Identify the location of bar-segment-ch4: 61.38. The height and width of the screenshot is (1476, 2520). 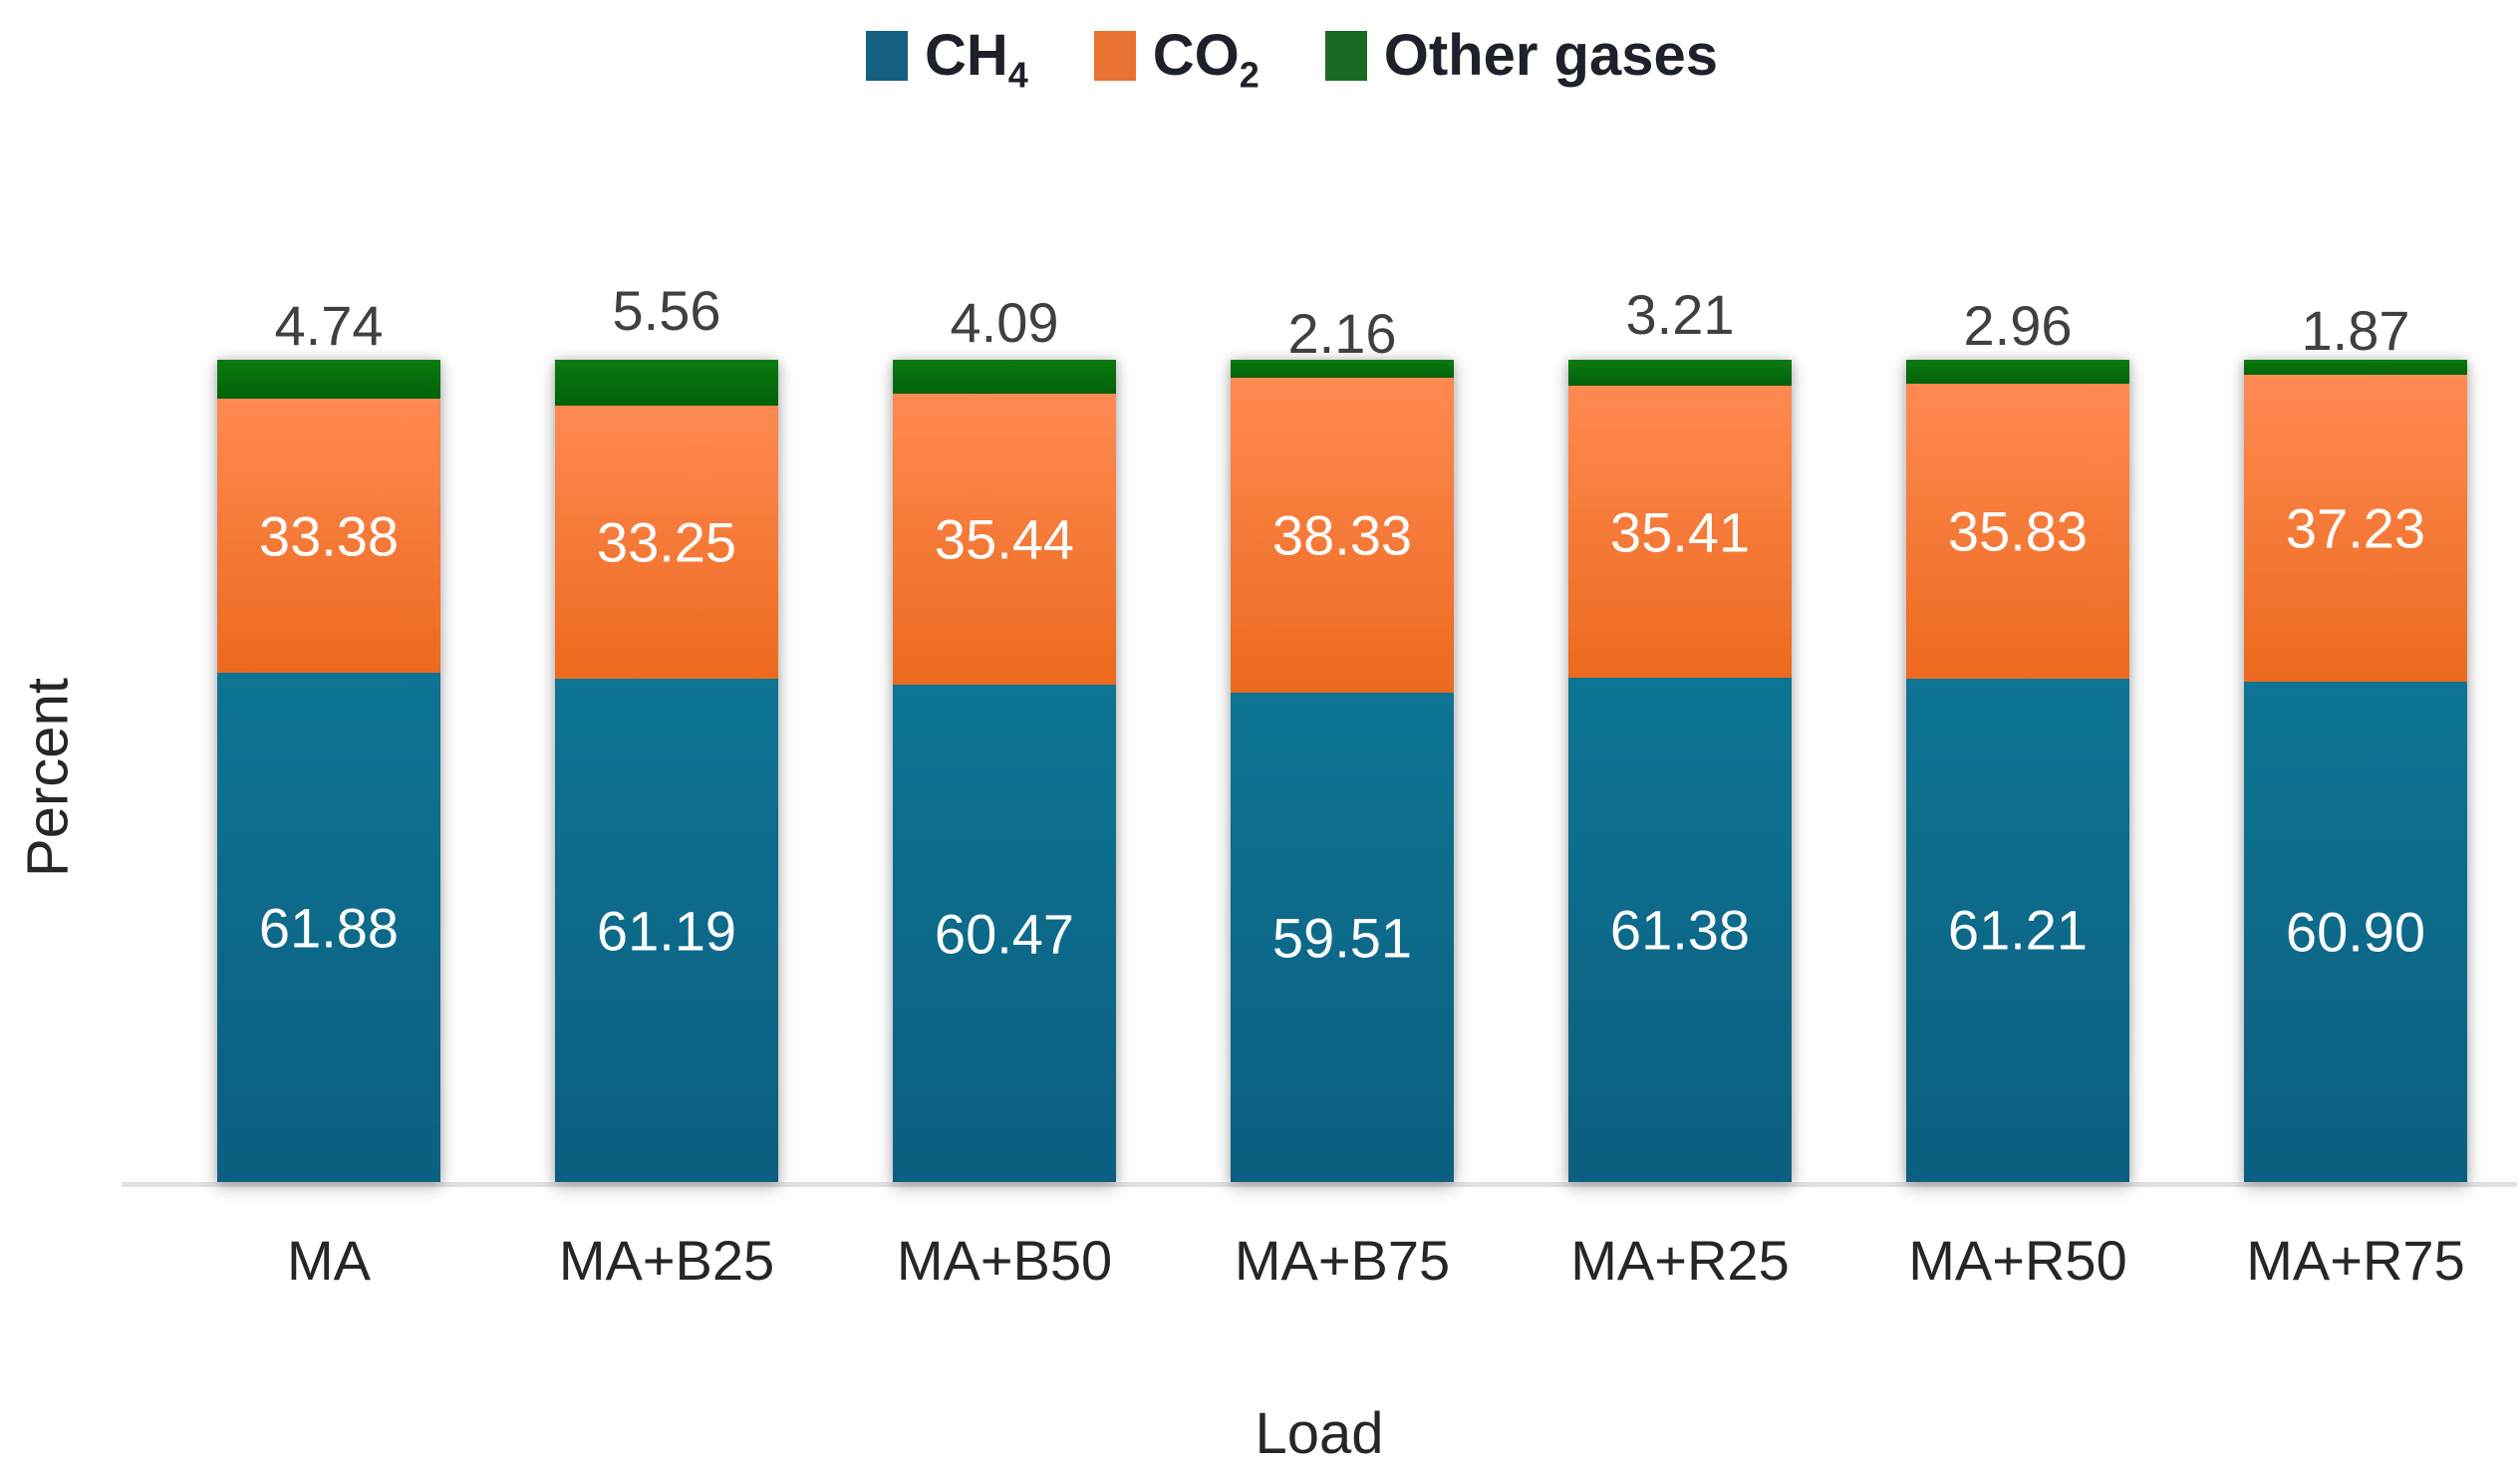
(1680, 930).